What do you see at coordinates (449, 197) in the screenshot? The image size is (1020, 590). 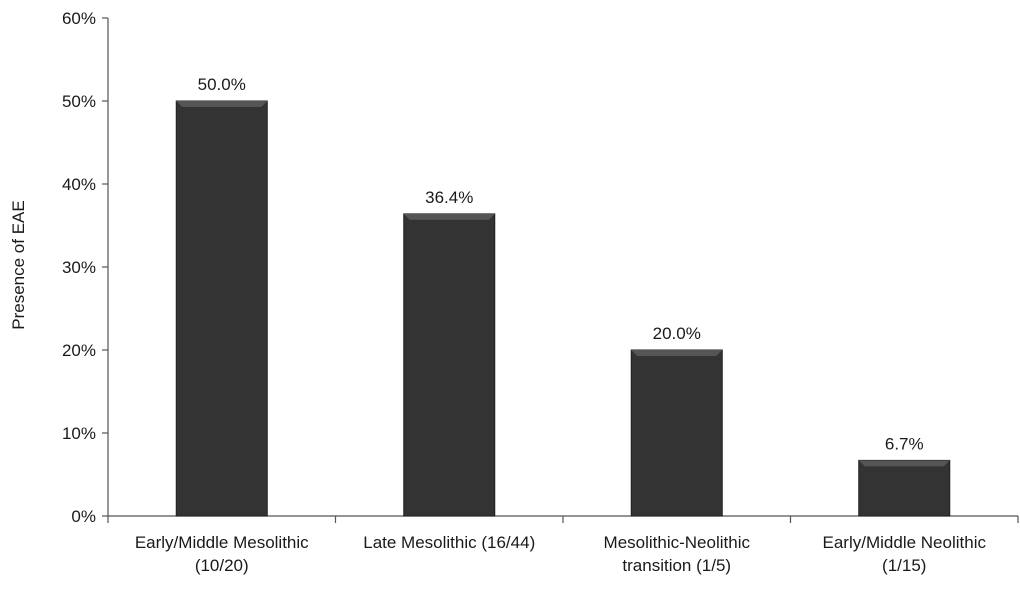 I see `data-label: 36.4%` at bounding box center [449, 197].